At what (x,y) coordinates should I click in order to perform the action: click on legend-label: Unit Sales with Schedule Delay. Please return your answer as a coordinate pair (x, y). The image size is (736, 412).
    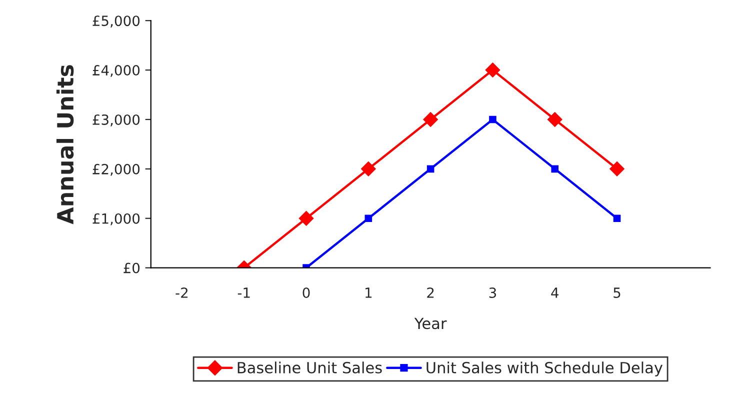
    Looking at the image, I should click on (544, 369).